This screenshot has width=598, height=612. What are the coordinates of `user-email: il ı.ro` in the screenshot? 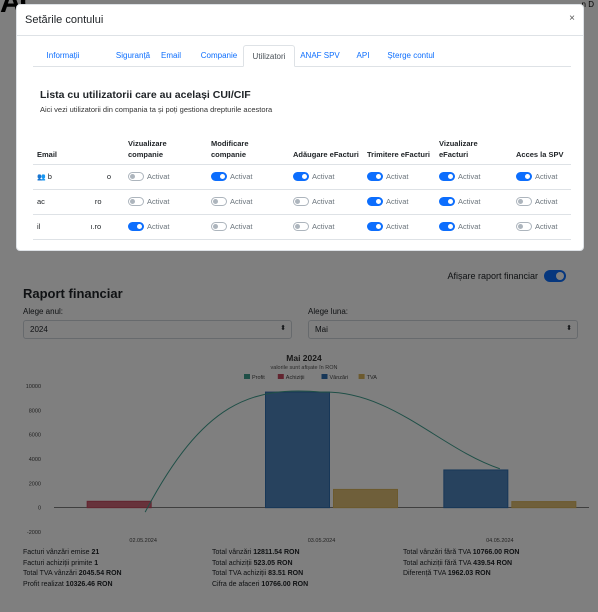 It's located at (69, 226).